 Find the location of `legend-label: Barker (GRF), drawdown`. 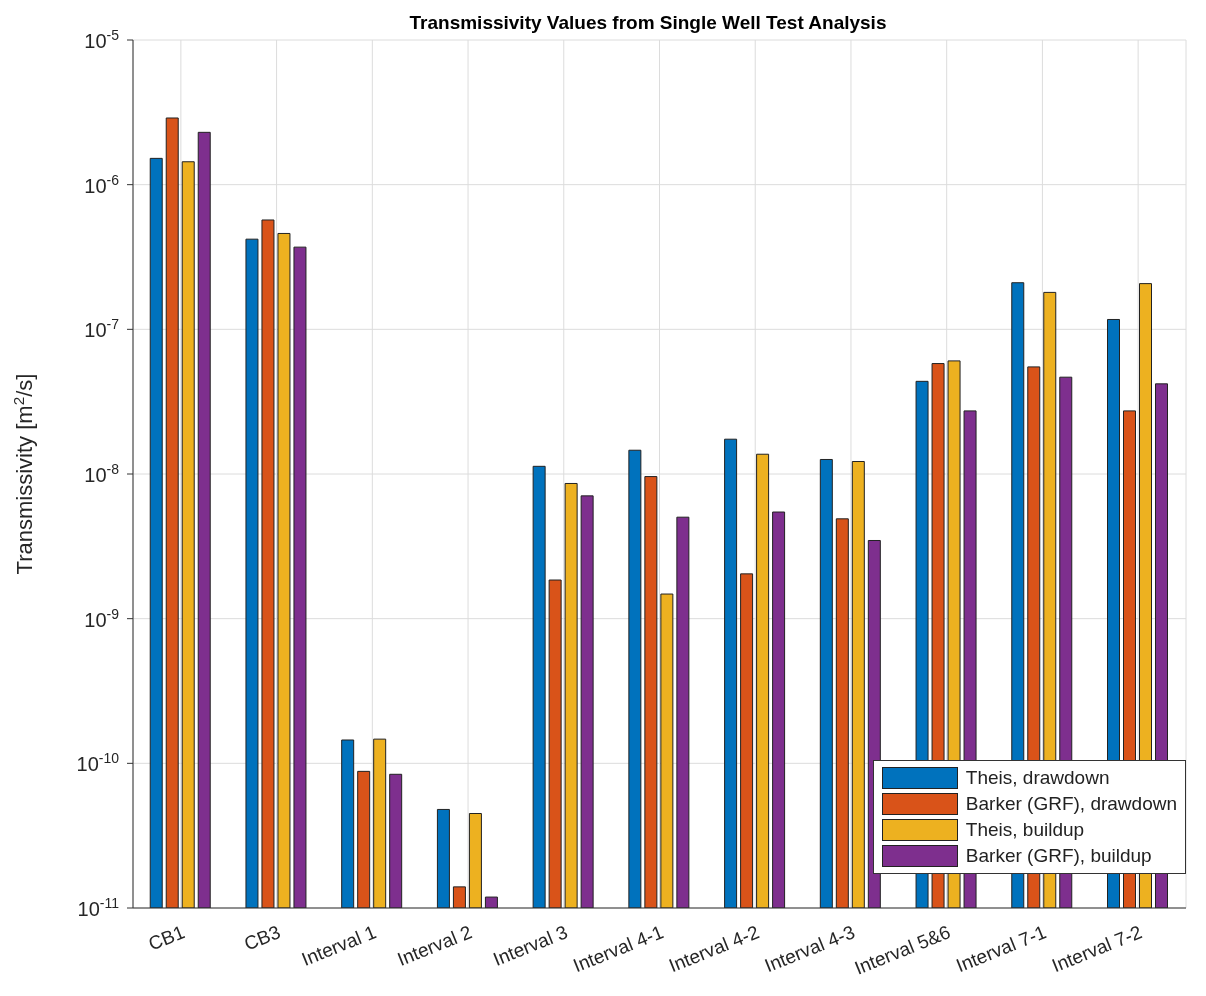

legend-label: Barker (GRF), drawdown is located at coordinates (1071, 804).